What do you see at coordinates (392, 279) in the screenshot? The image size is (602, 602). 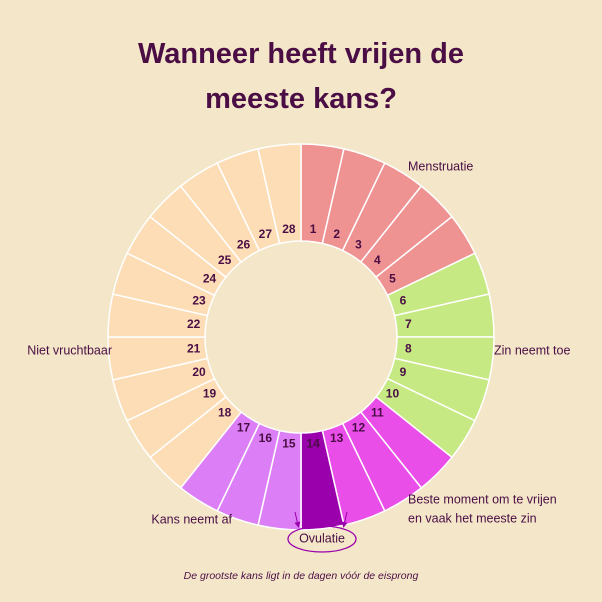 I see `day-label: 5` at bounding box center [392, 279].